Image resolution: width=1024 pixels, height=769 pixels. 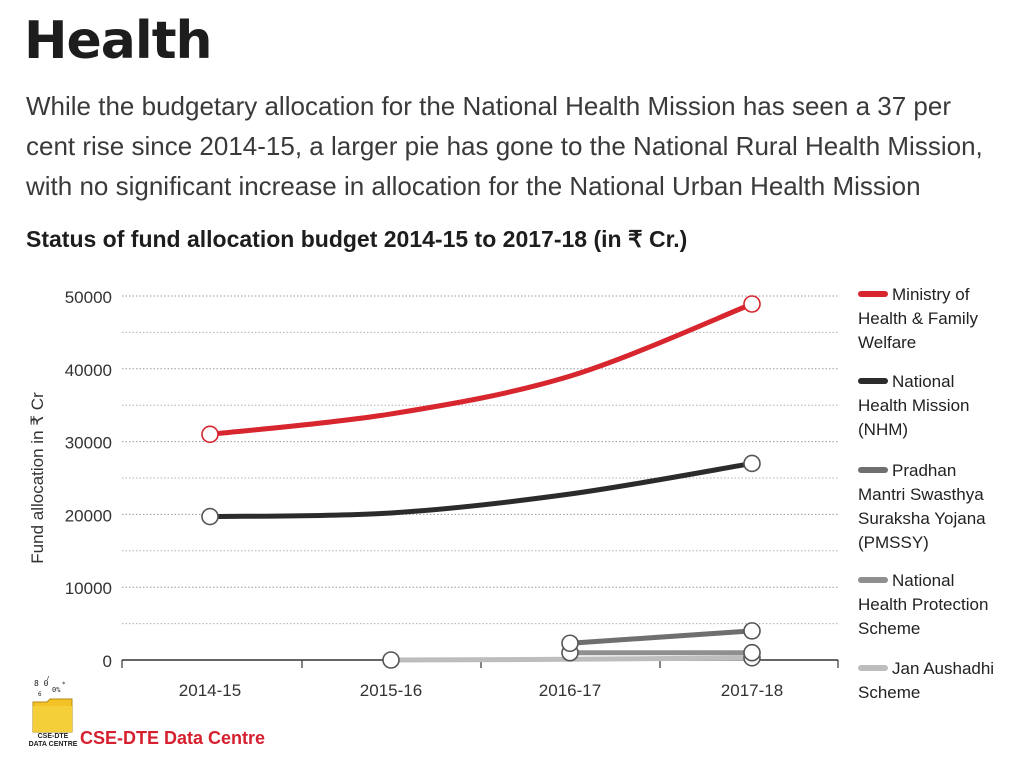 I want to click on legend-text: (NHM), so click(x=883, y=429).